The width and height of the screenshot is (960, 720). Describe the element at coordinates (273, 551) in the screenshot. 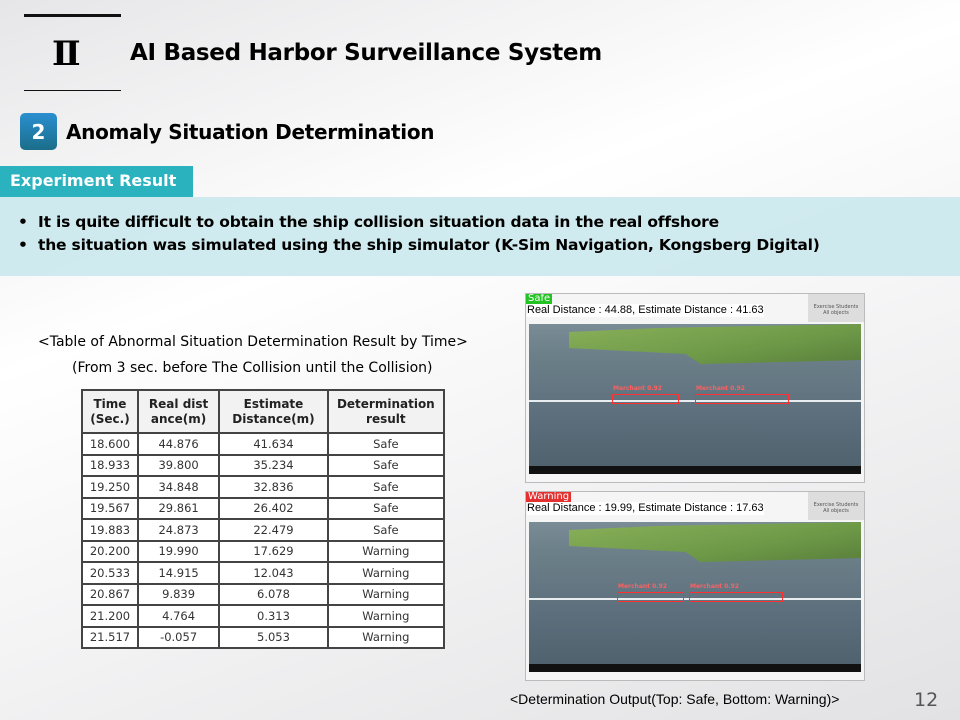

I see `table-cell: 17.629` at that location.